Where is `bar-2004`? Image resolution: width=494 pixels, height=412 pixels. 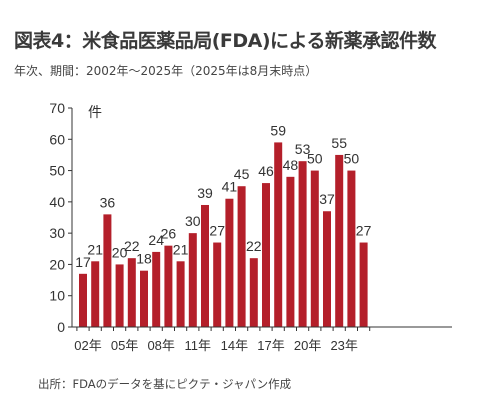 bar-2004 is located at coordinates (107, 270).